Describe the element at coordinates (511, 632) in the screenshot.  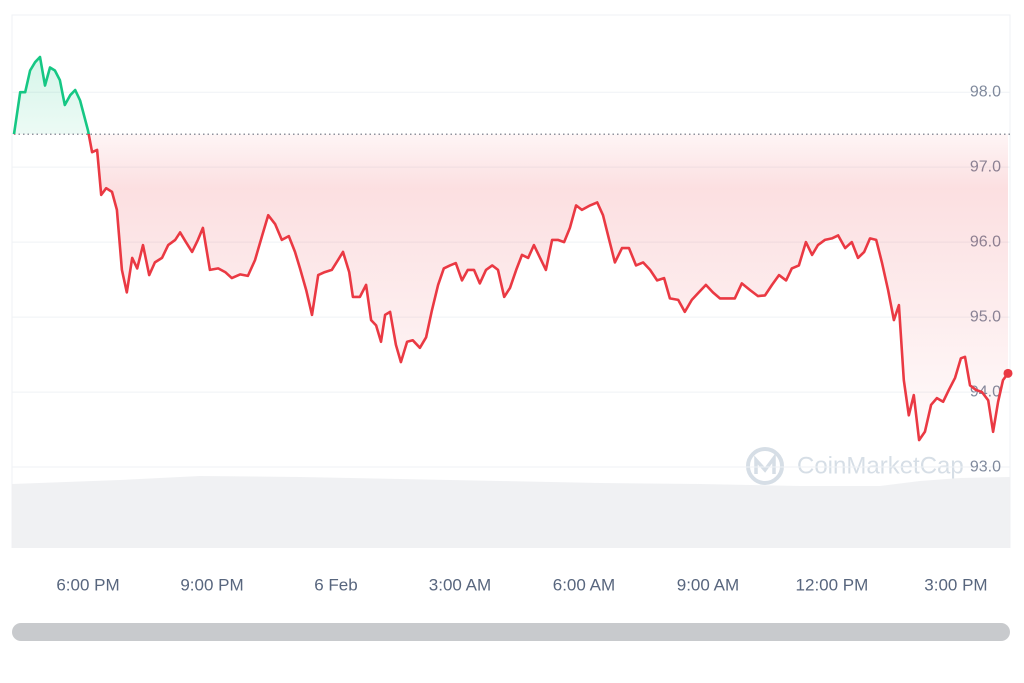
I see `scrollbar` at that location.